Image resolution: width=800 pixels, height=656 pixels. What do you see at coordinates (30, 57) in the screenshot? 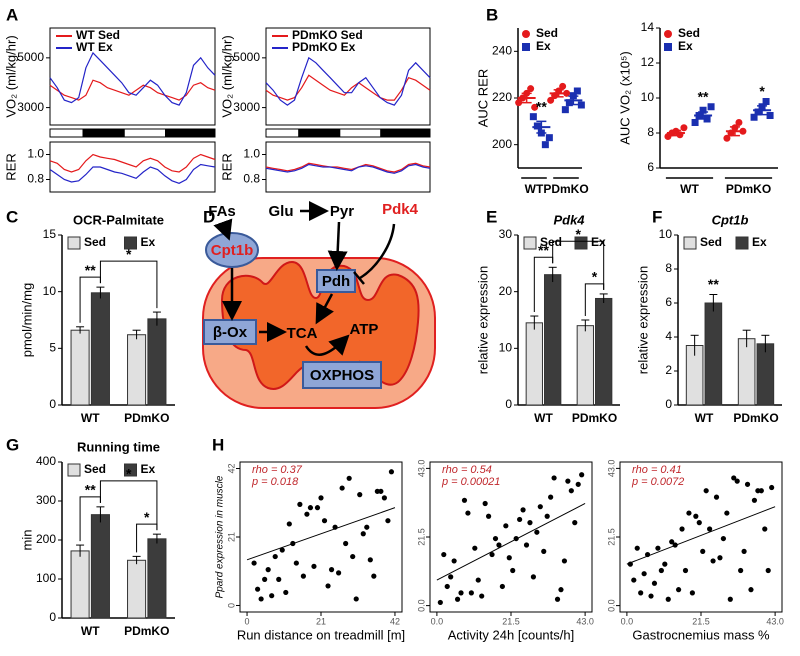
I see `y-tick-label: 5000` at bounding box center [30, 57].